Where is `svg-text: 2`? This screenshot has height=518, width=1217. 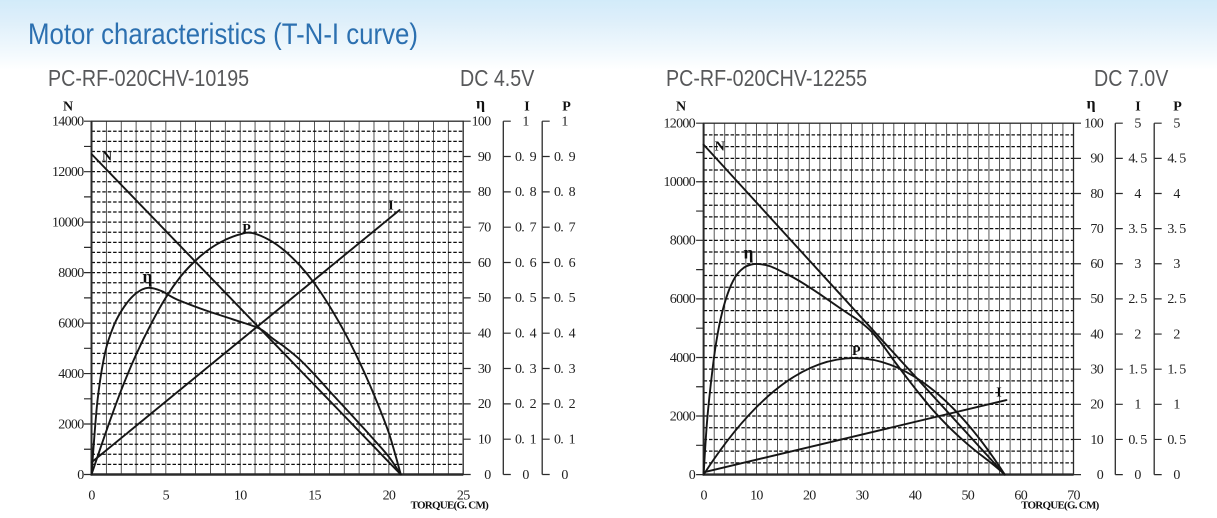
svg-text: 2 is located at coordinates (1176, 334).